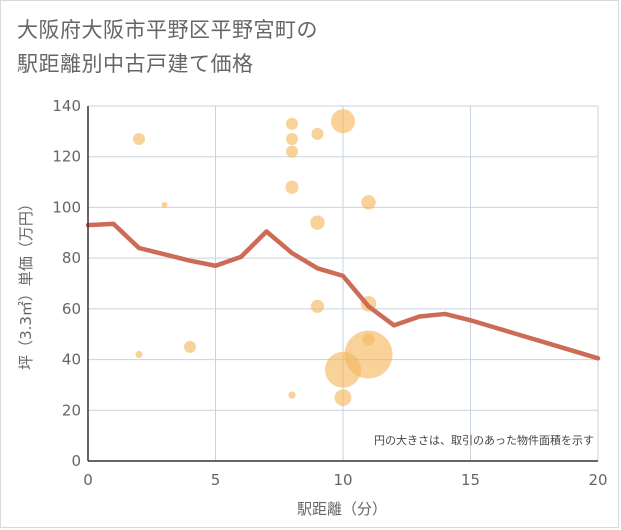 The image size is (621, 530). What do you see at coordinates (26, 283) in the screenshot?
I see `y-axis-title: 坪（3.3㎡）単価（万円）` at bounding box center [26, 283].